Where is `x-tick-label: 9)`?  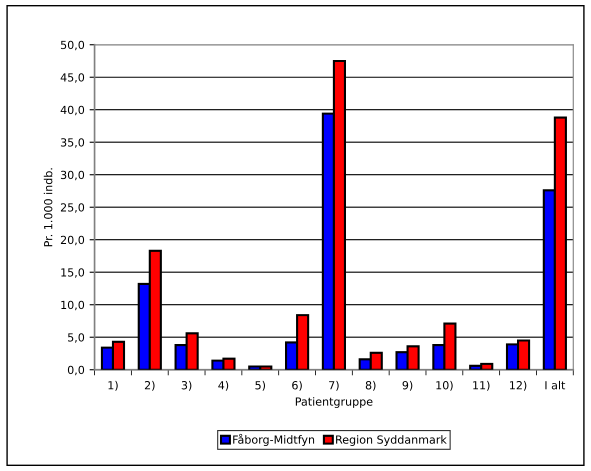
x-tick-label: 9) is located at coordinates (407, 385).